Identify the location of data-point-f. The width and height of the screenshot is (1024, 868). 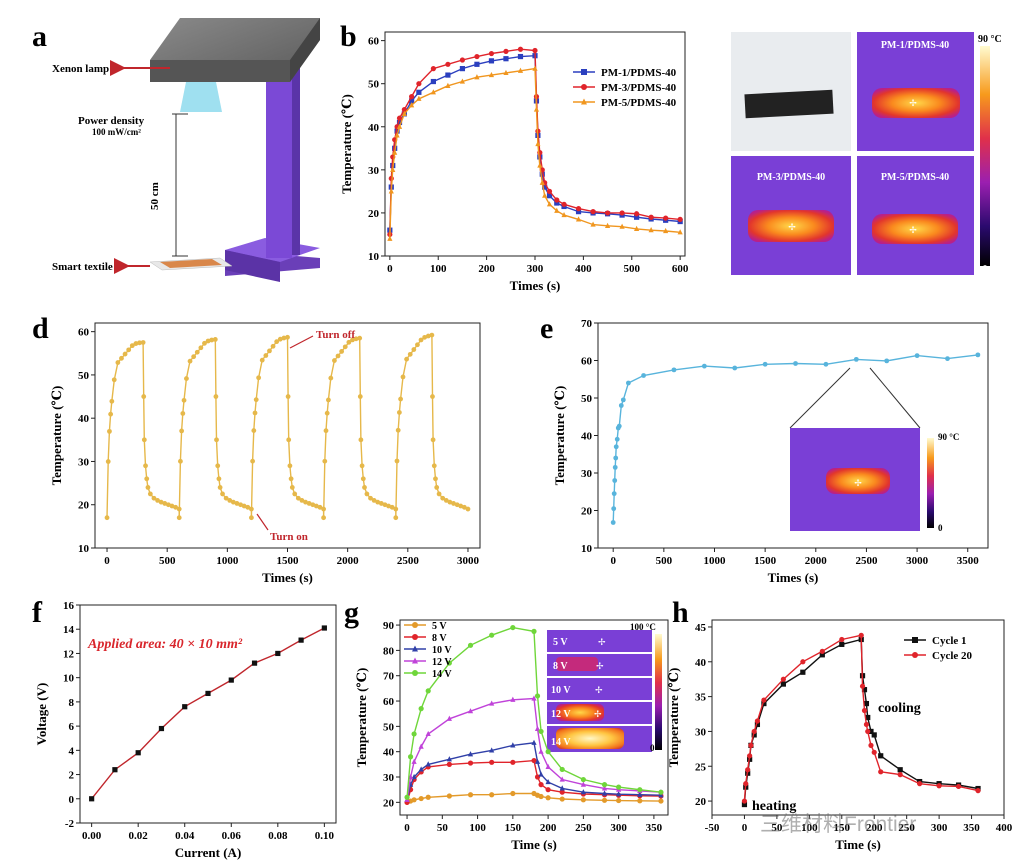
(92, 799).